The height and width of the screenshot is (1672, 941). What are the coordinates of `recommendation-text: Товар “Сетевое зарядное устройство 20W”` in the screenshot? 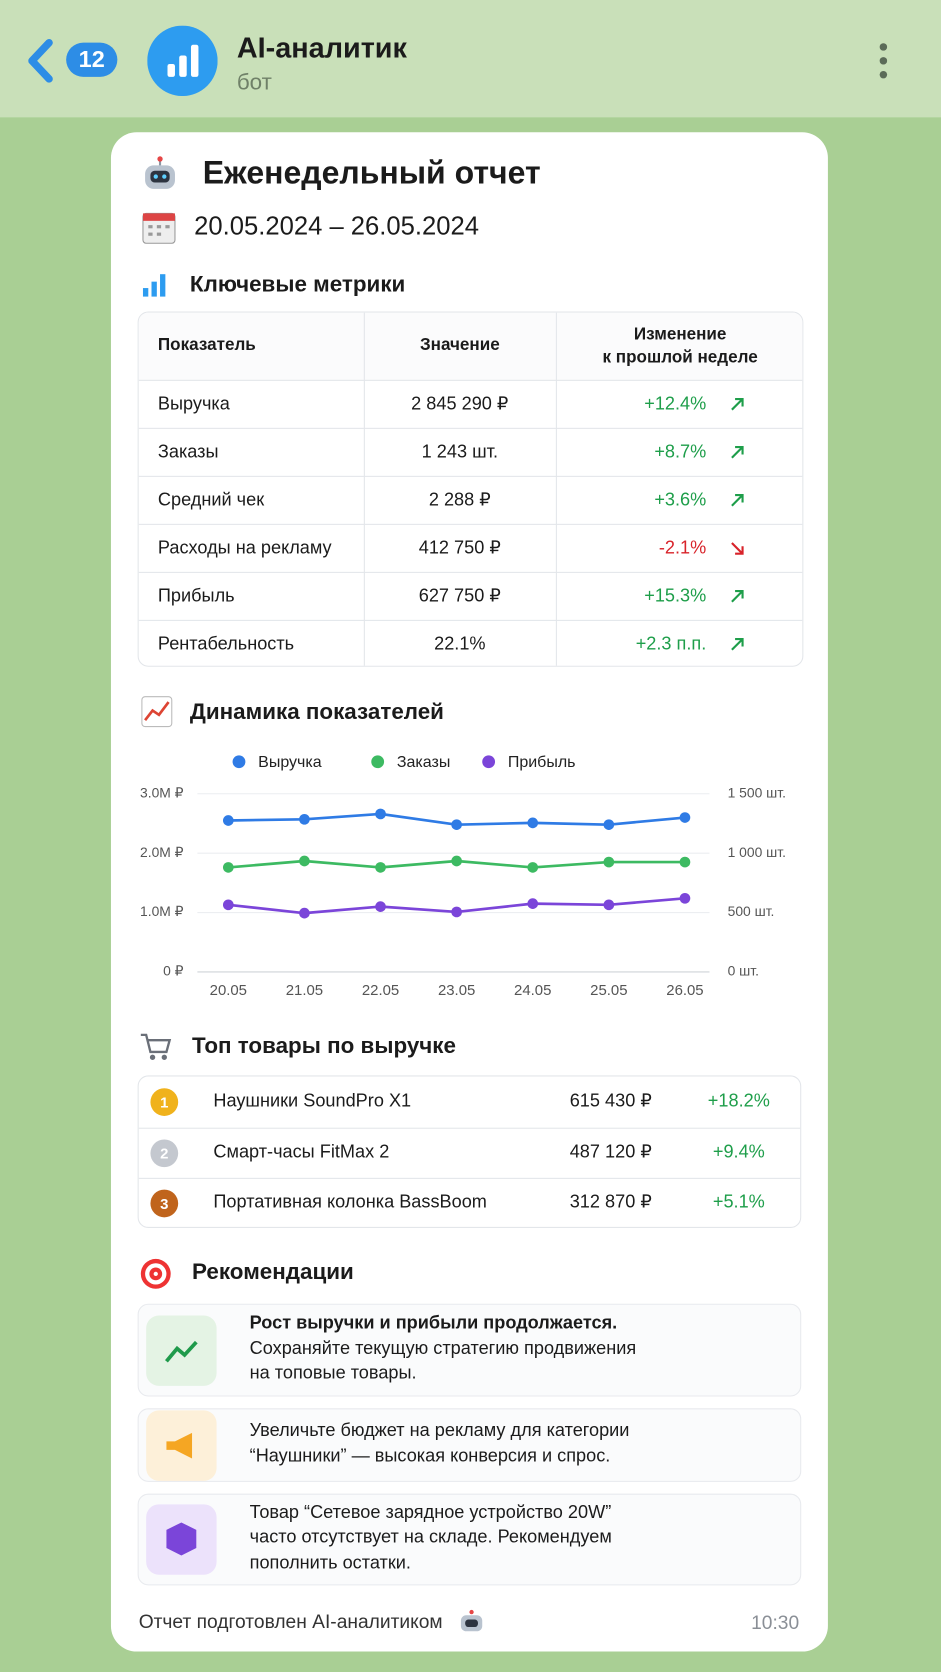 It's located at (430, 1512).